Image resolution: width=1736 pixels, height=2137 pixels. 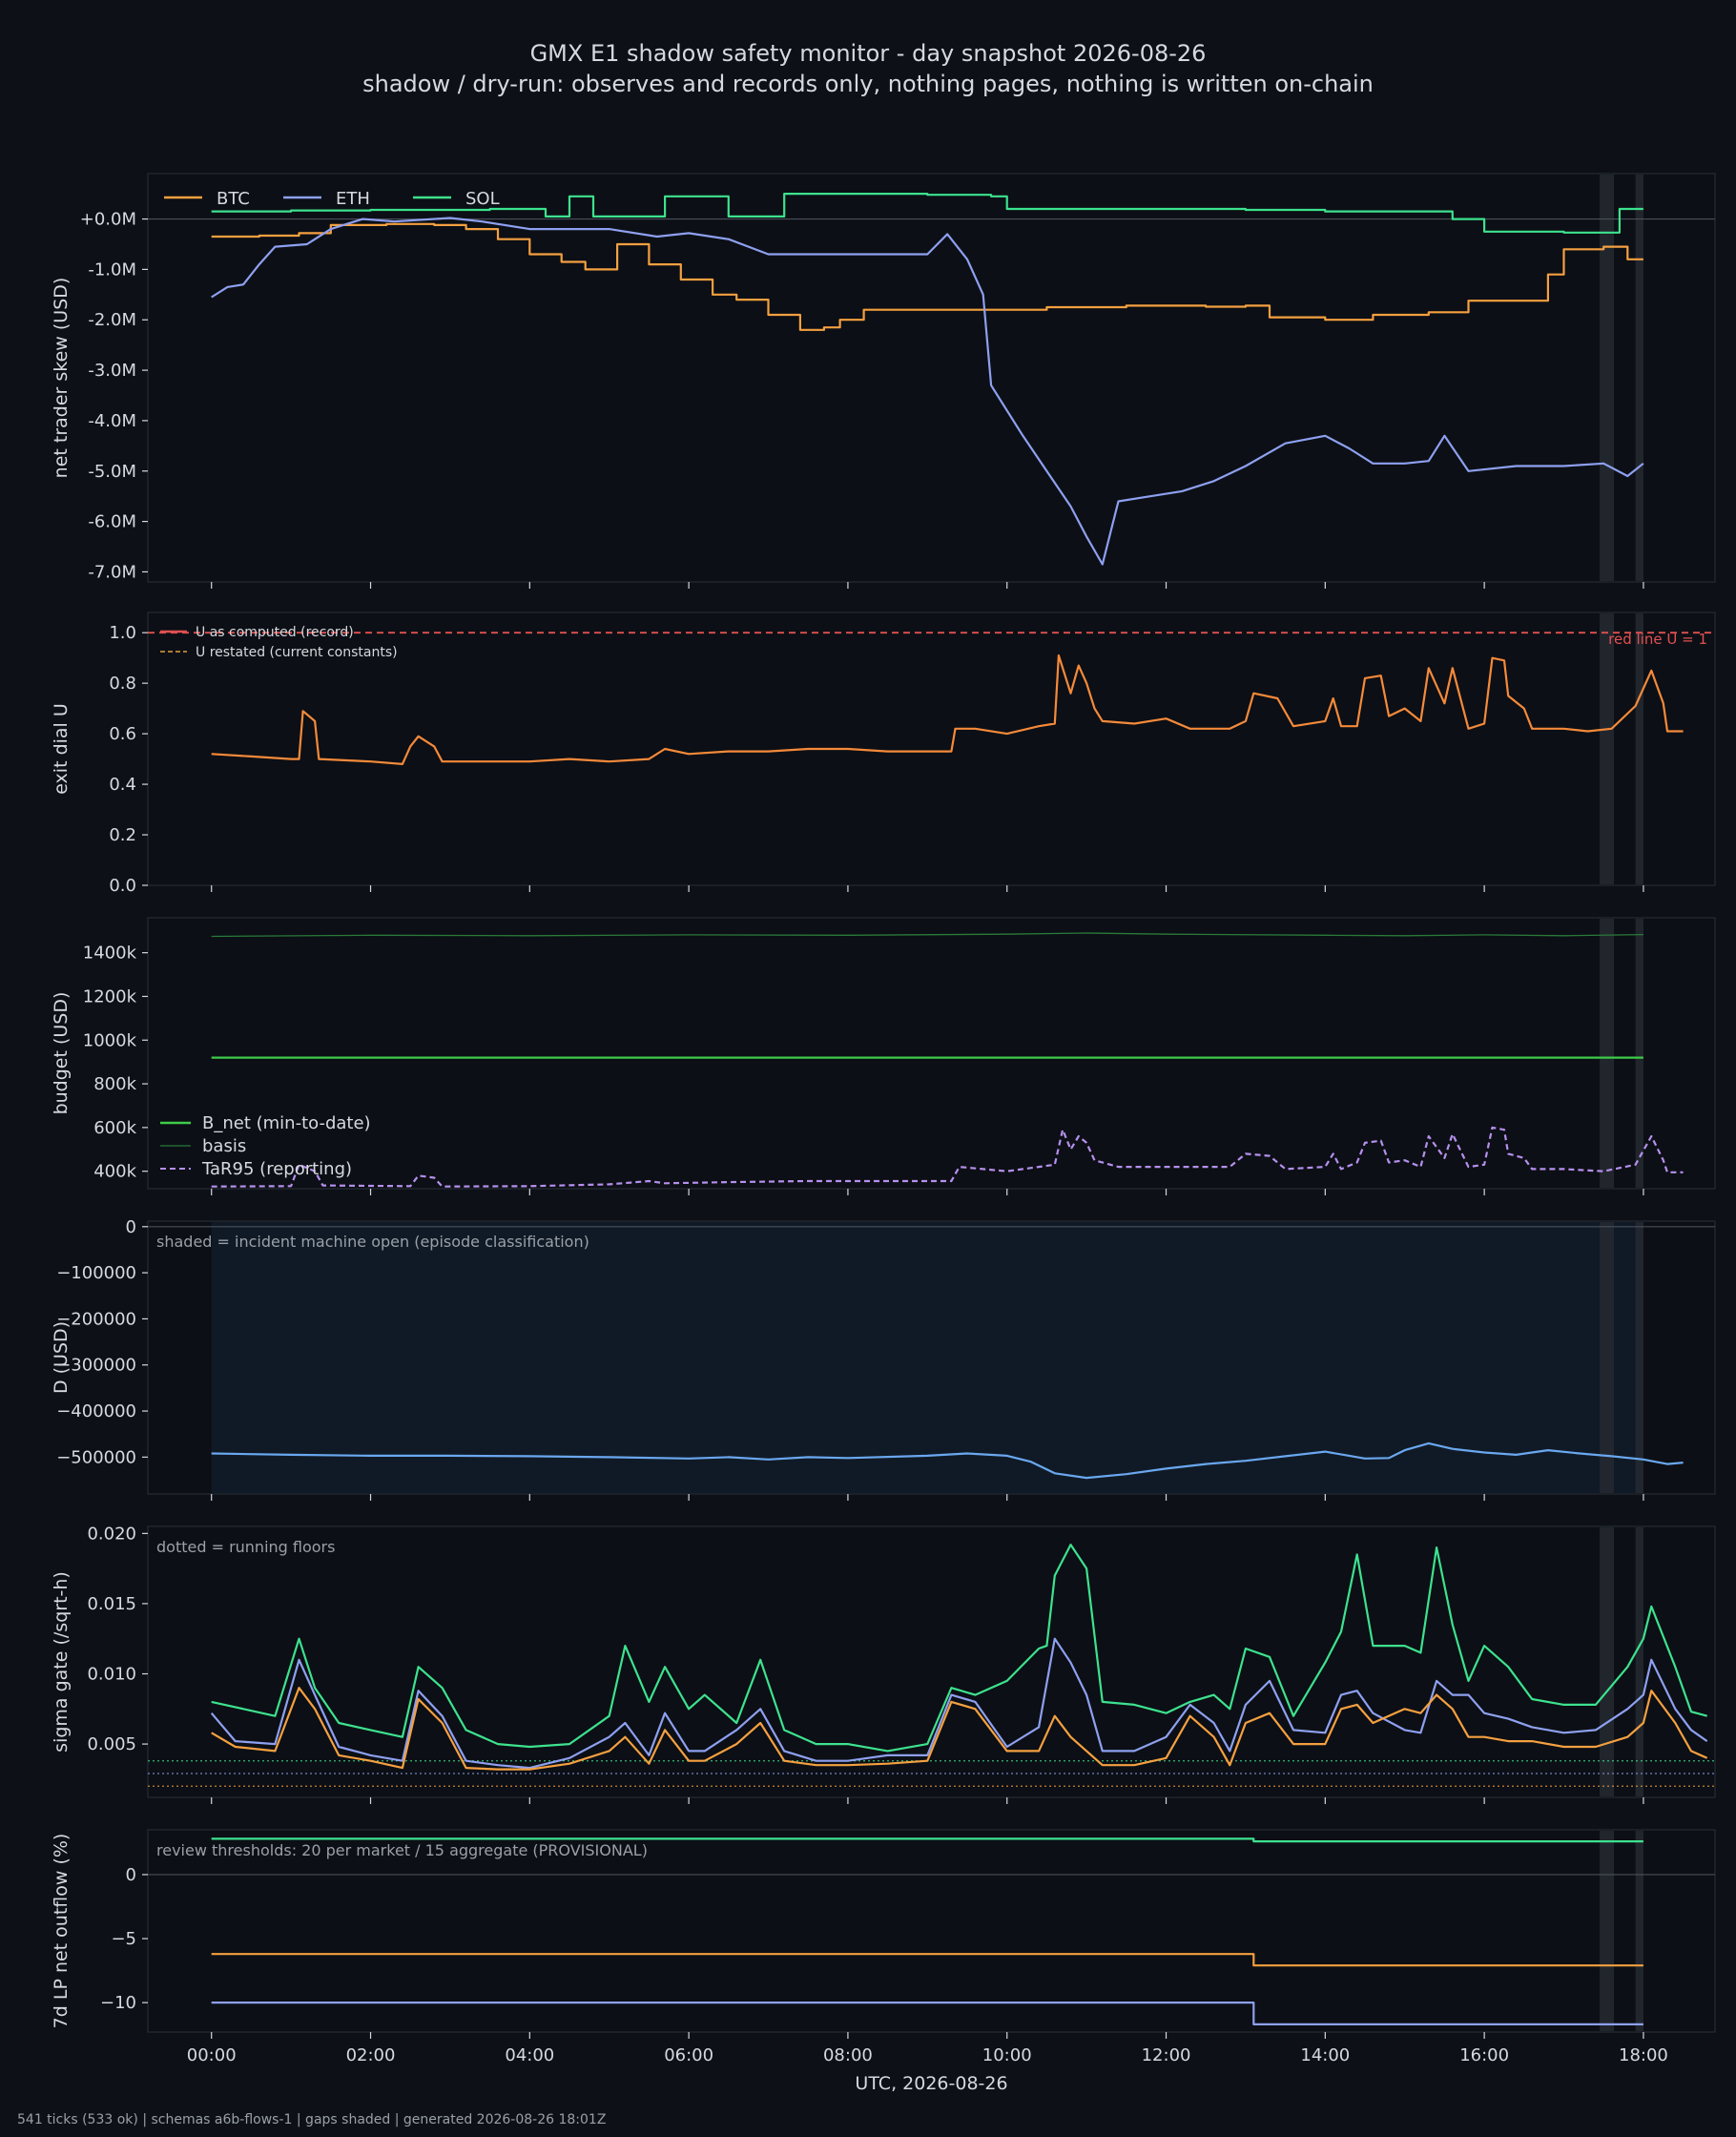 What do you see at coordinates (96, 1319) in the screenshot?
I see `y-tick-label: −200000` at bounding box center [96, 1319].